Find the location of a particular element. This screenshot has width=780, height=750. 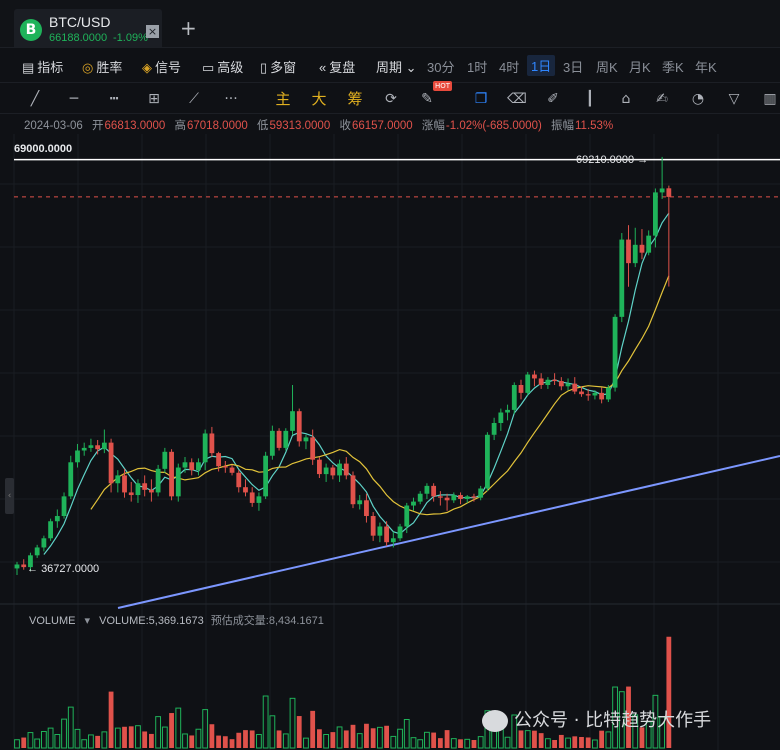

more-icon: ··· is located at coordinates (231, 99).